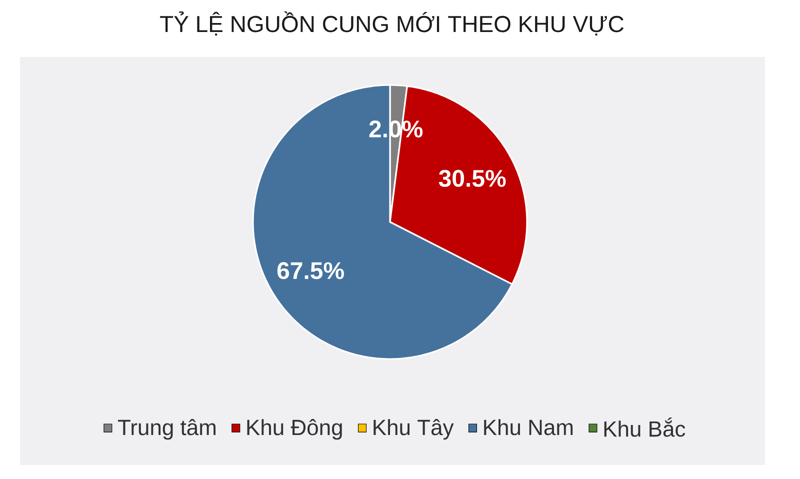  Describe the element at coordinates (294, 429) in the screenshot. I see `legend-label: Khu Đông` at that location.